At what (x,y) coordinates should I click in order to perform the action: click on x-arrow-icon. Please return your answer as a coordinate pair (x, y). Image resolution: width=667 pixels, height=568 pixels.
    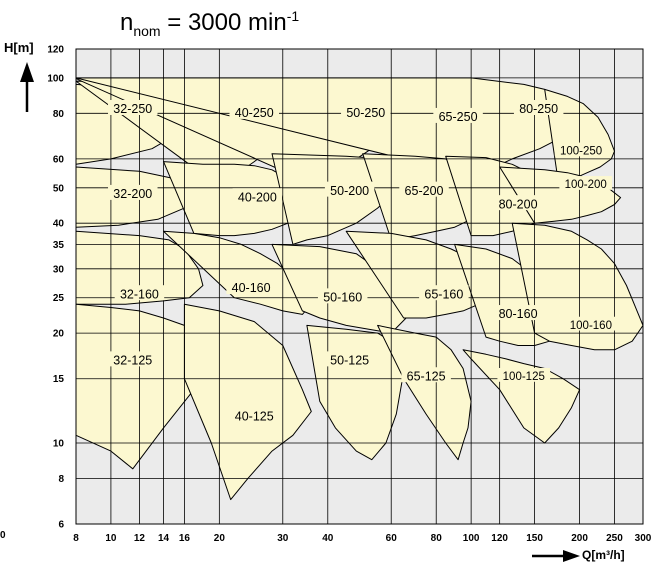
    Looking at the image, I should click on (556, 556).